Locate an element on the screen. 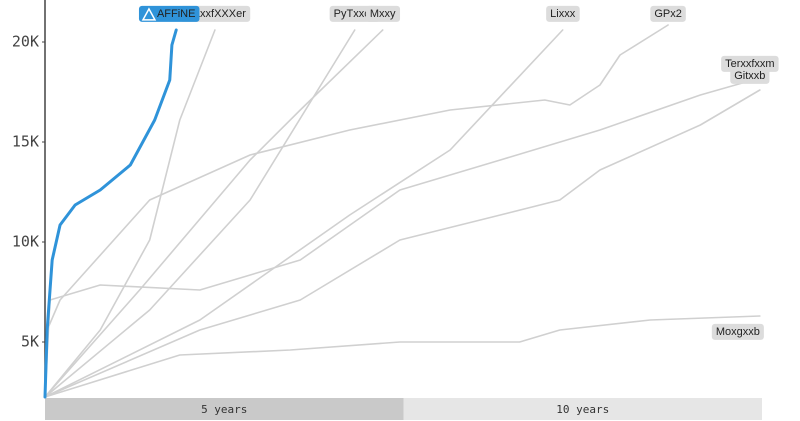 The height and width of the screenshot is (421, 800). series-badge: AFFiNE is located at coordinates (169, 13).